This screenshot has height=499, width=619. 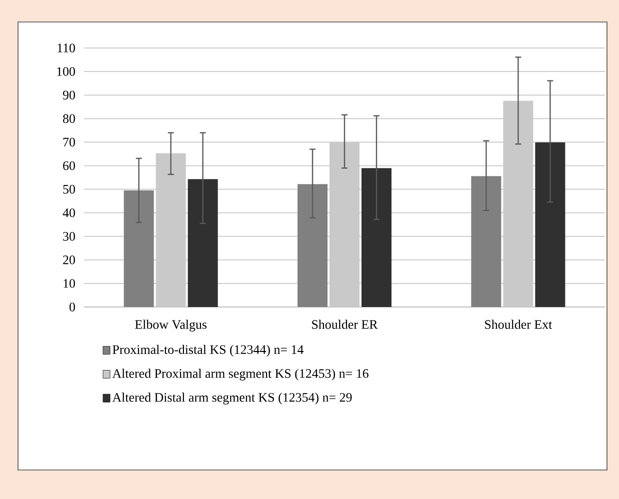 What do you see at coordinates (171, 326) in the screenshot?
I see `x-tick-label: Elbow Valgus` at bounding box center [171, 326].